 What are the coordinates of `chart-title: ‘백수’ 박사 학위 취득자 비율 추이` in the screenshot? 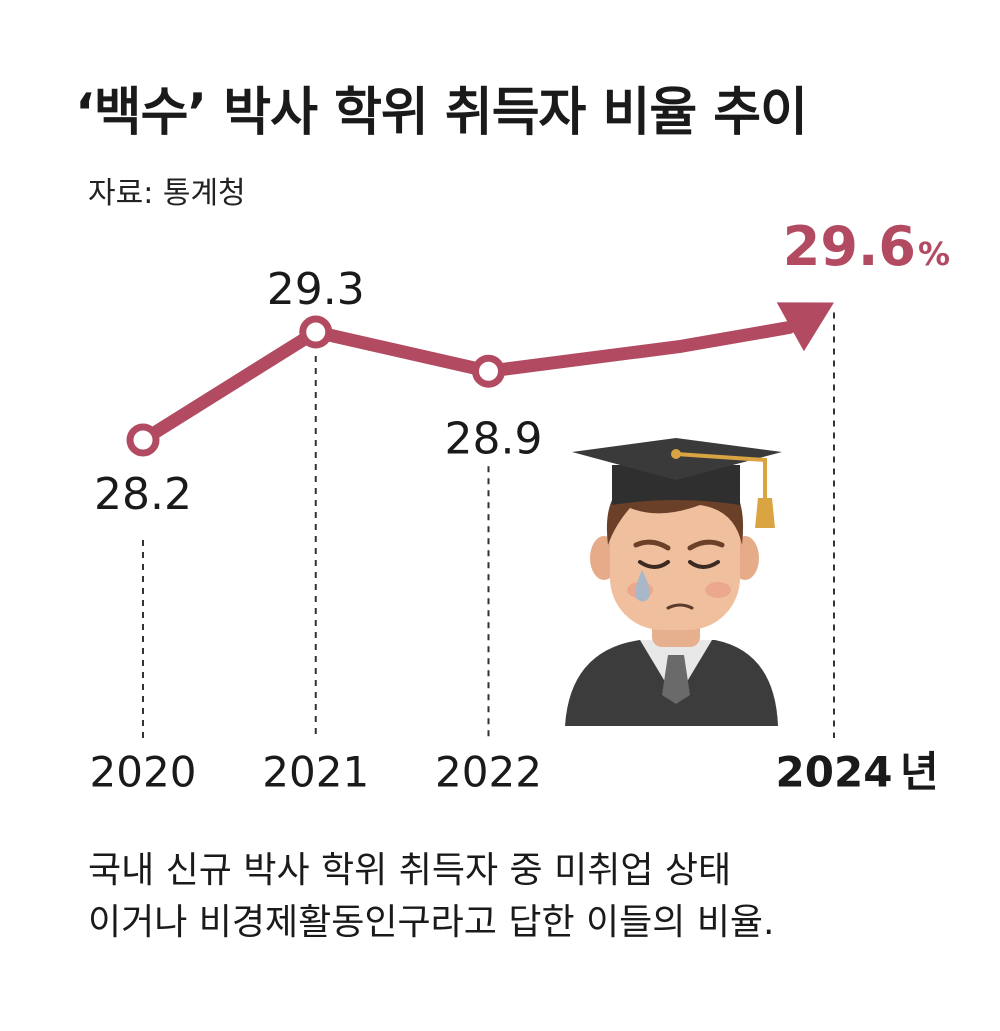 It's located at (441, 113).